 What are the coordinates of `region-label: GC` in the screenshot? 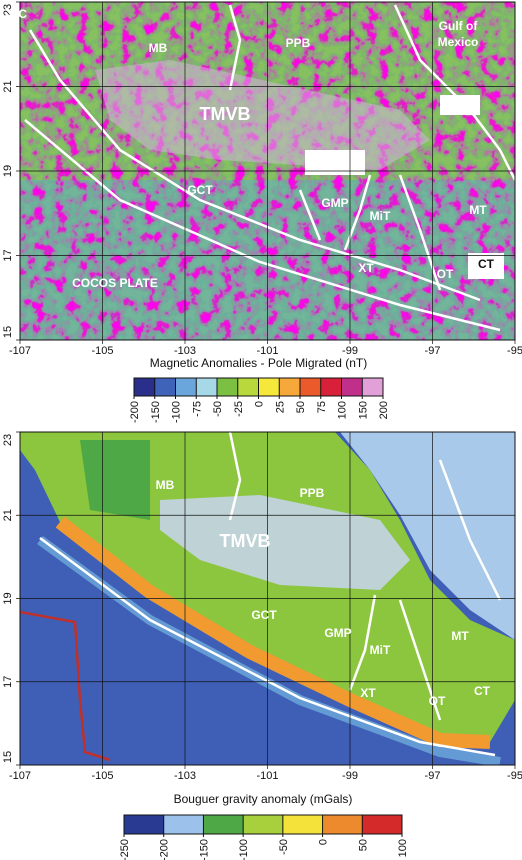 It's located at (18, 14).